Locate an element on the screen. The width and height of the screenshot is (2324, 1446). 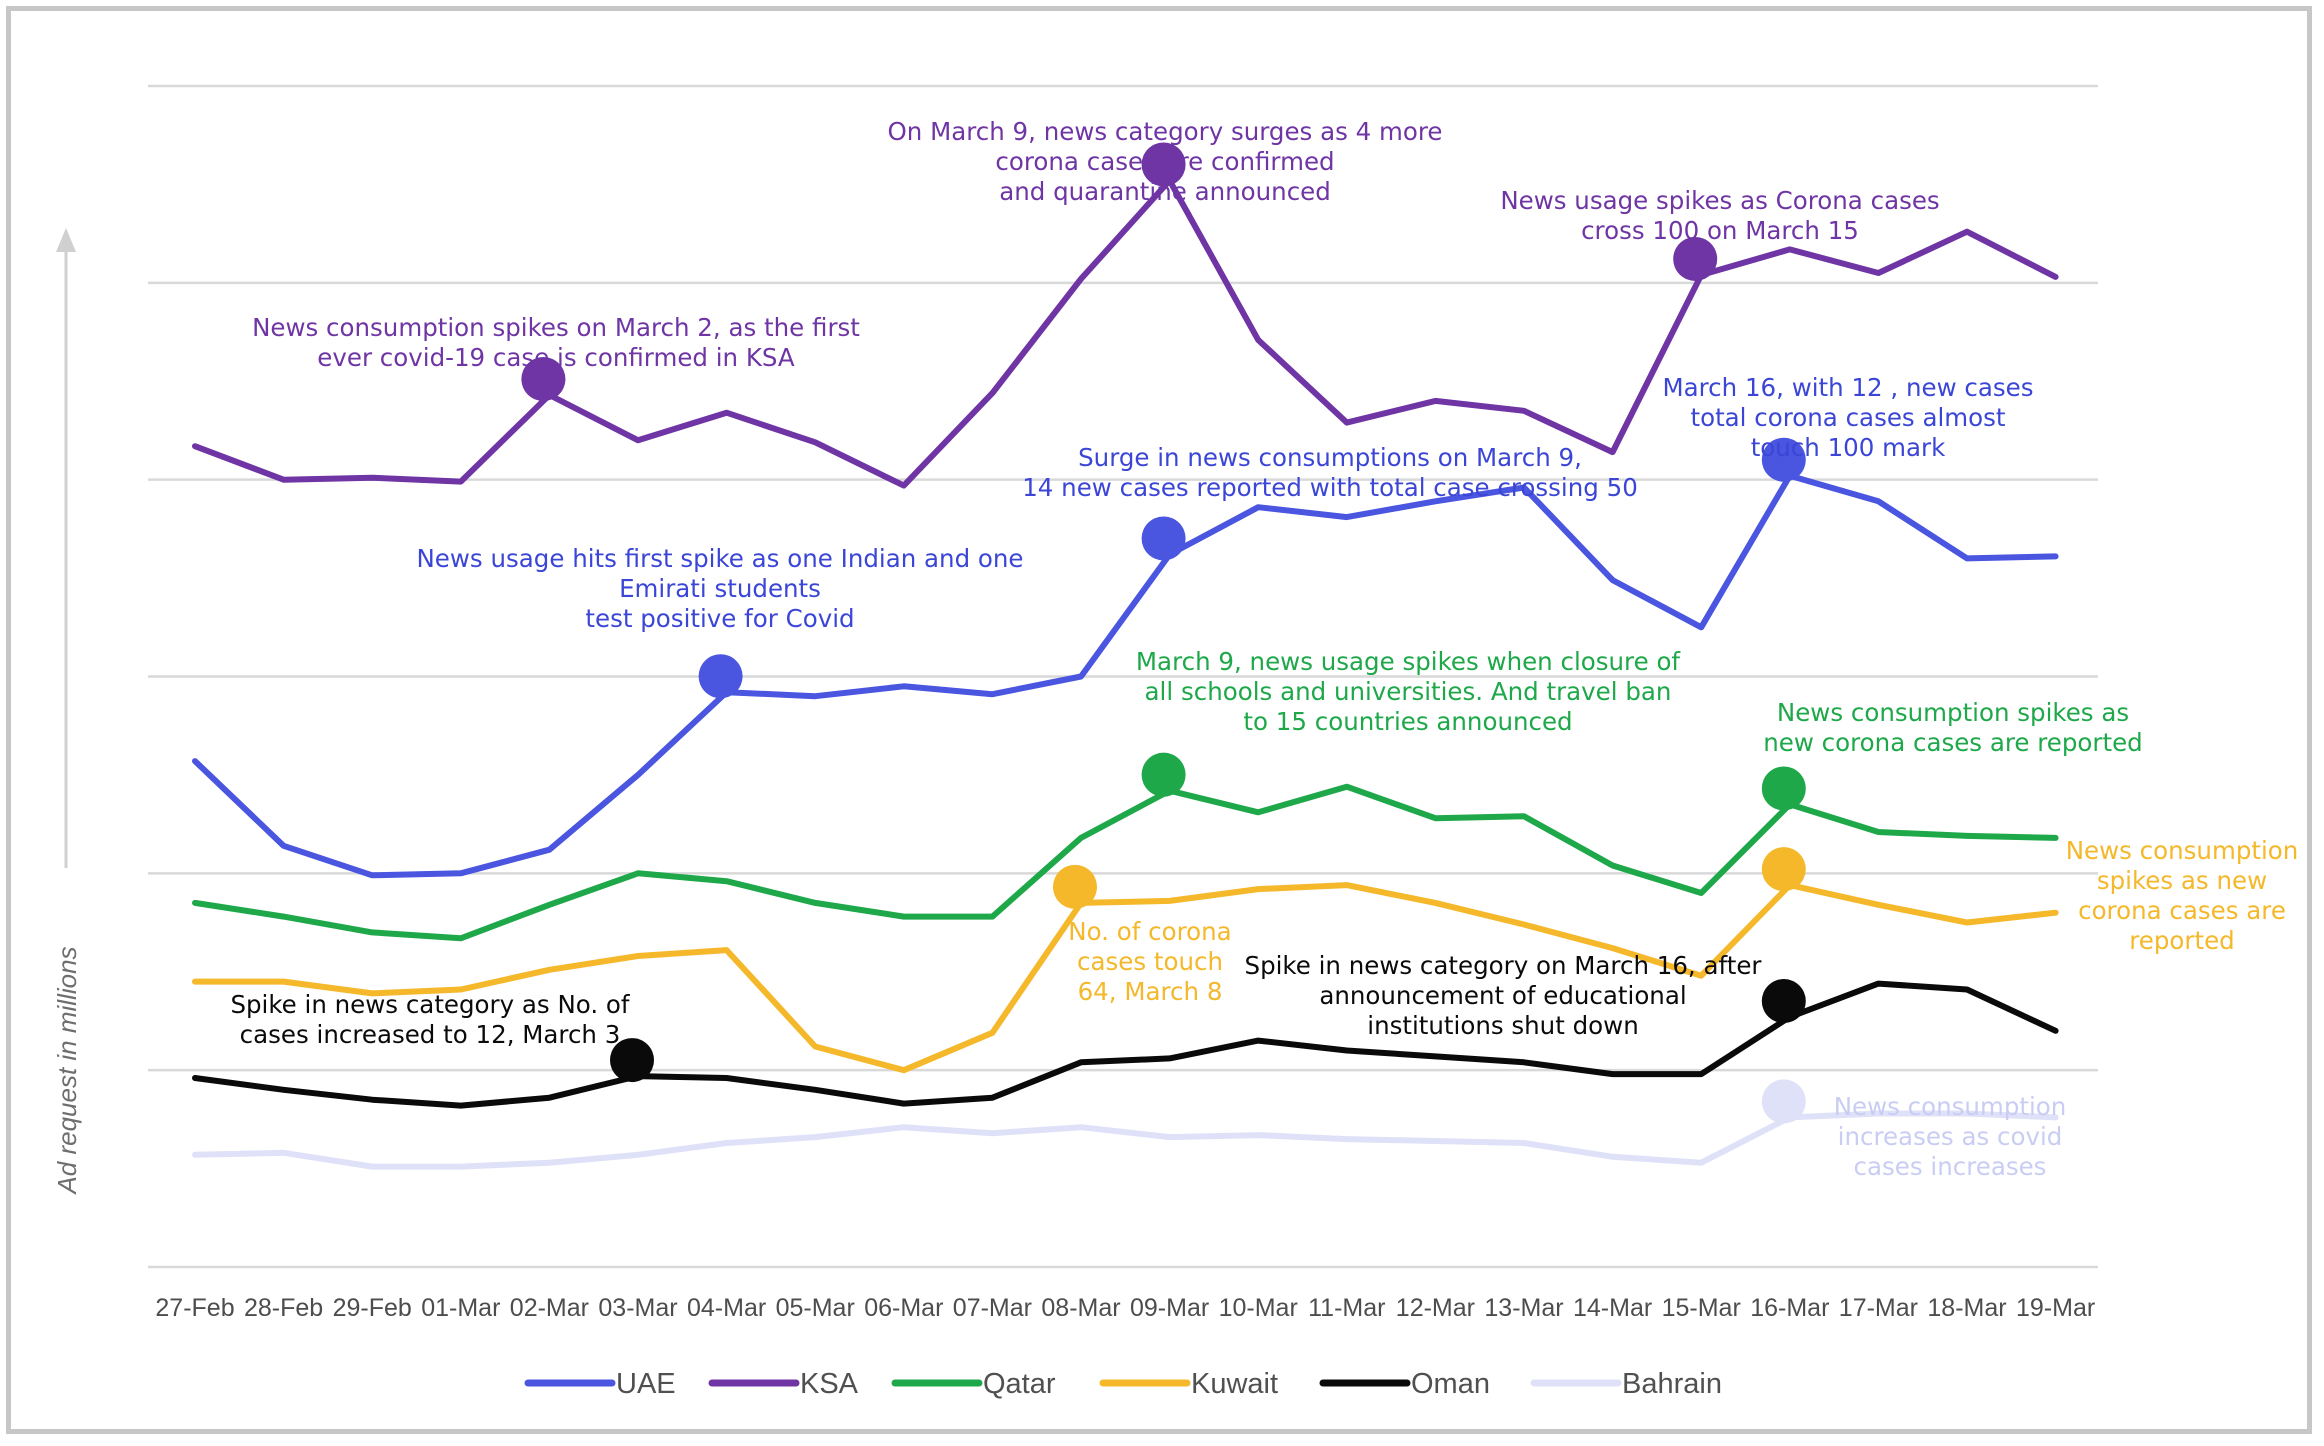
highlight-marker-bahrain is located at coordinates (1783, 1101).